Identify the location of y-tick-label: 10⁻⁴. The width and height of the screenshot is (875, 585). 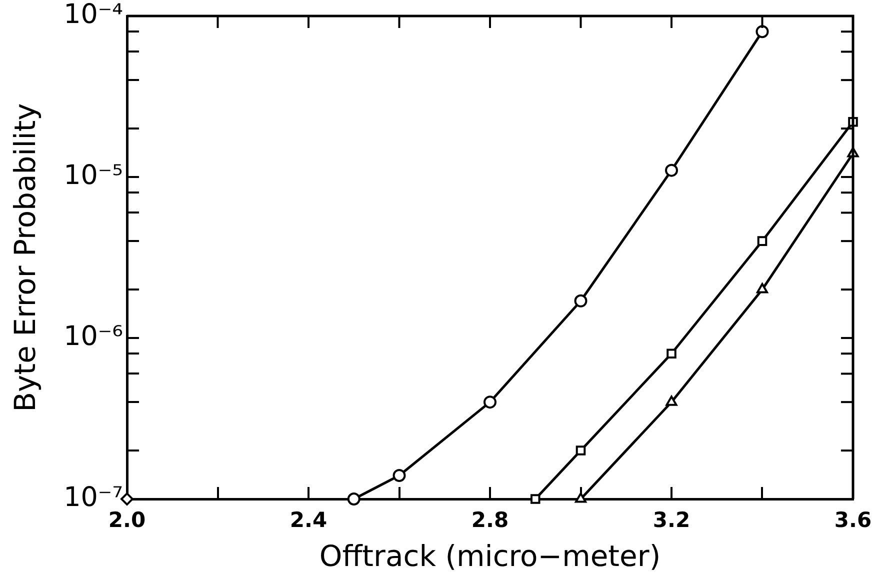
(93, 15).